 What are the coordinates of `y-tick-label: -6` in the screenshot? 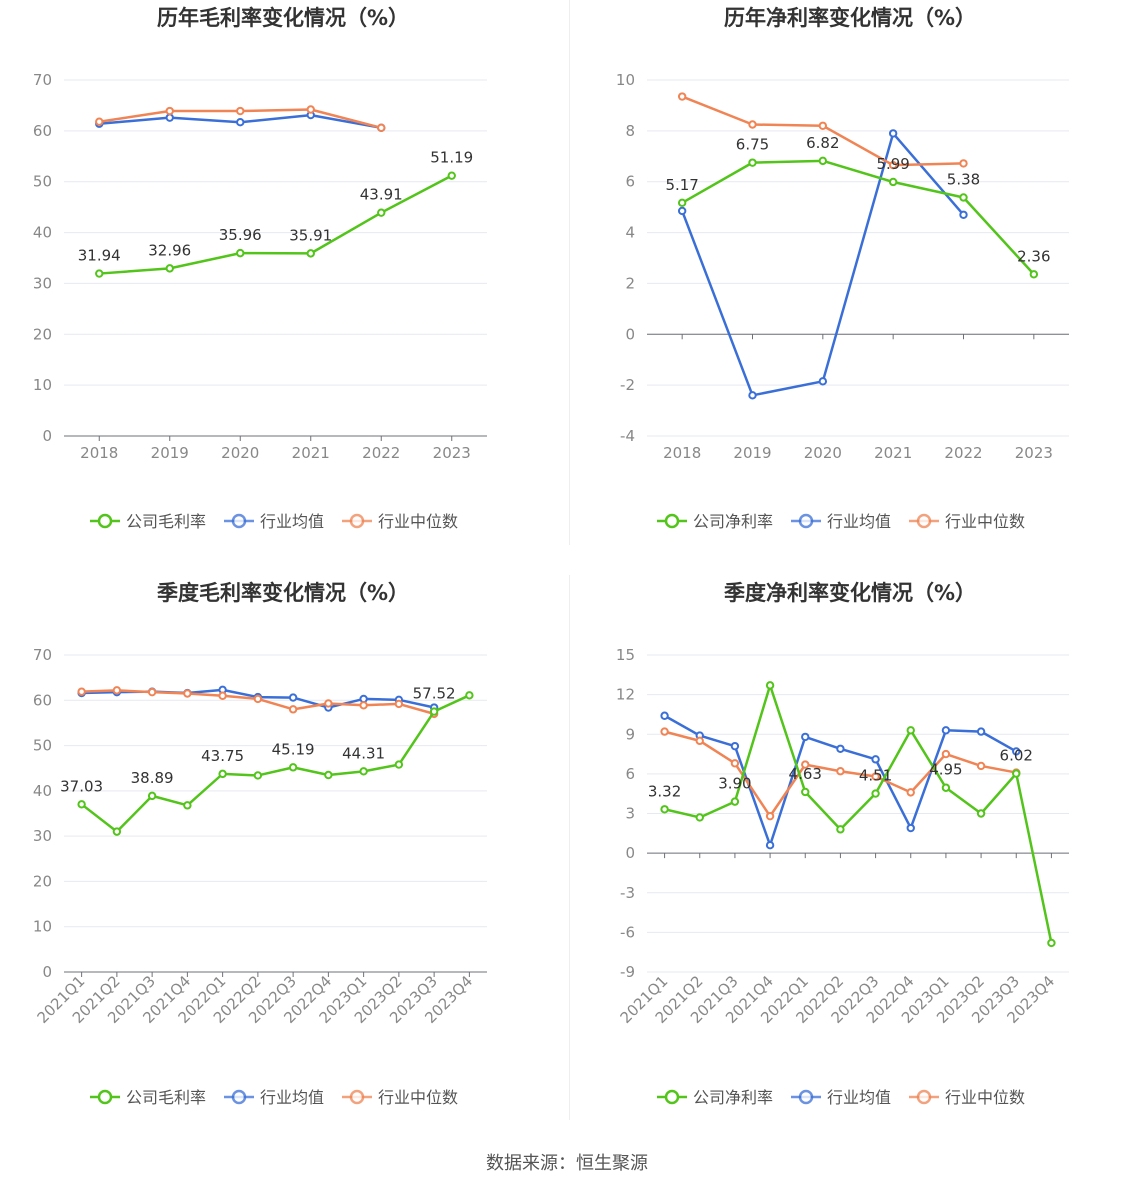 It's located at (627, 932).